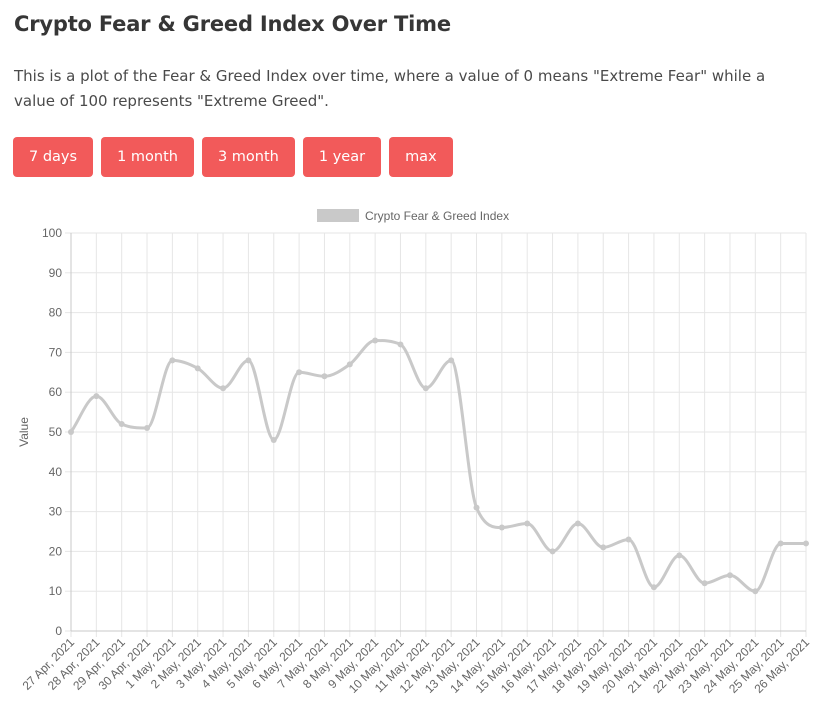 The width and height of the screenshot is (828, 717). I want to click on range-max-button: max, so click(421, 157).